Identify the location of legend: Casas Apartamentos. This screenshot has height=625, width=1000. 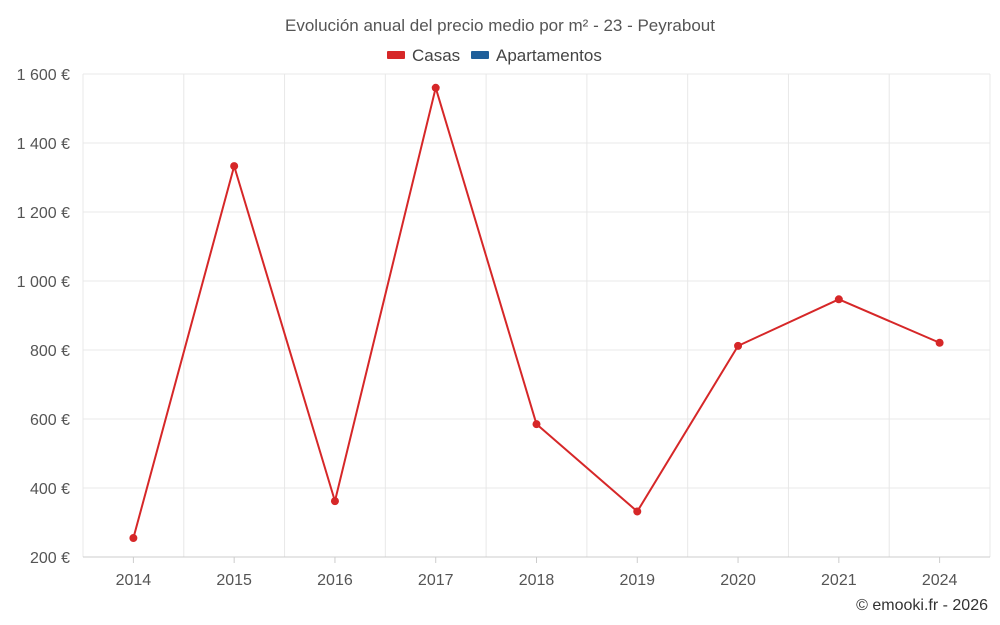
(494, 55).